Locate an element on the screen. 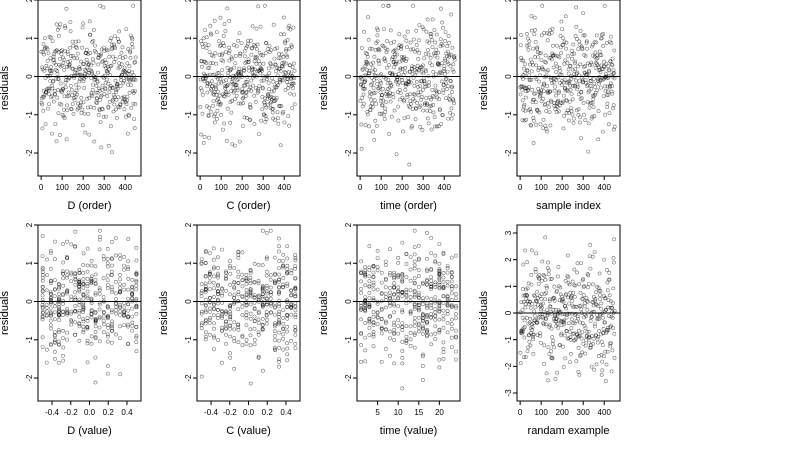 The height and width of the screenshot is (450, 800). y-tick-label: 0 is located at coordinates (348, 301).